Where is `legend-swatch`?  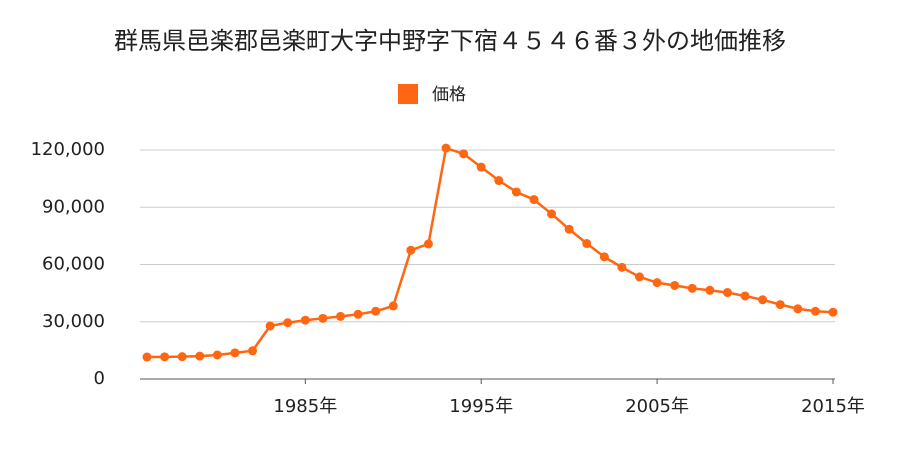
legend-swatch is located at coordinates (408, 94).